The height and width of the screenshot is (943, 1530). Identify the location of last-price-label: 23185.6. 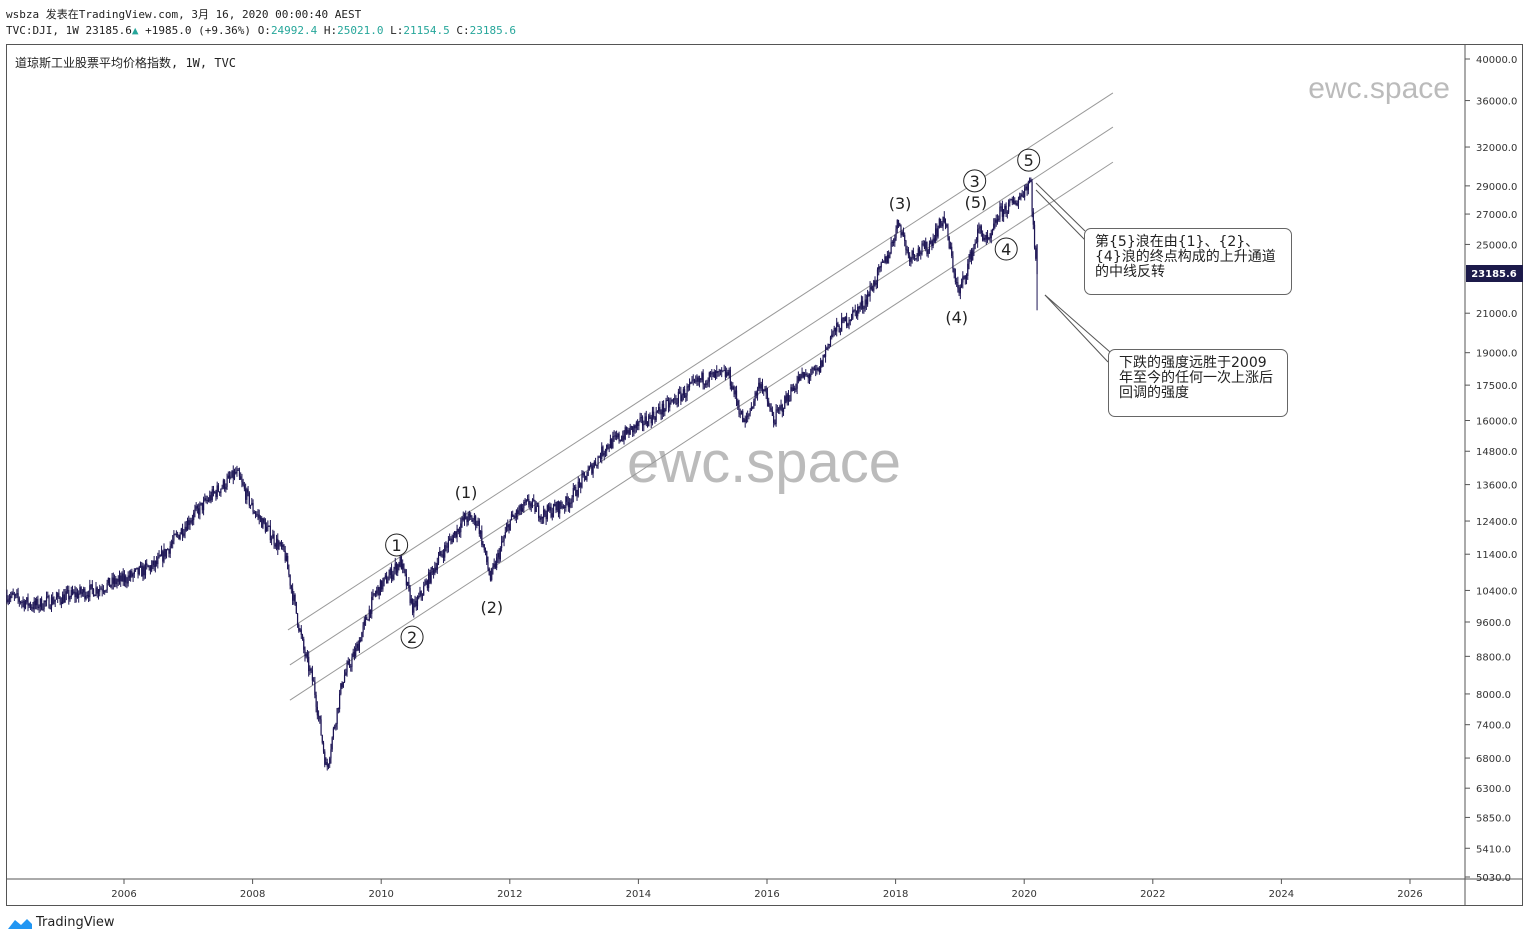
(1494, 273).